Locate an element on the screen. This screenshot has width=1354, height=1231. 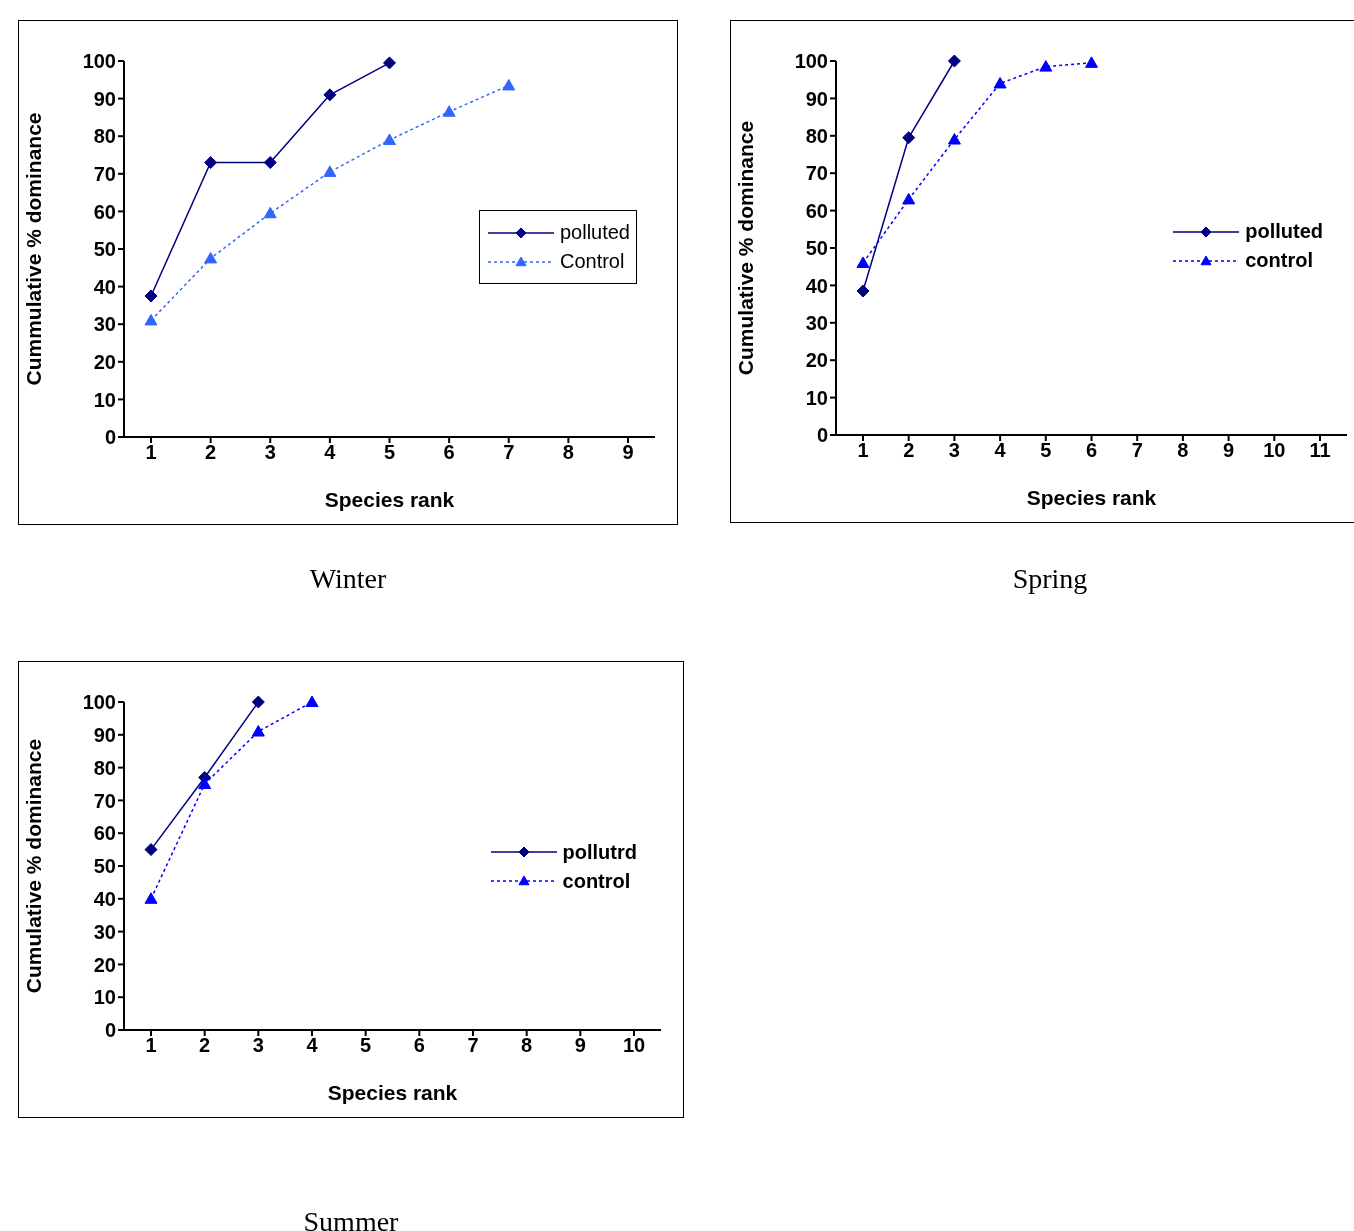
y-axis-title: Cummulative % dominance is located at coordinates (34, 249).